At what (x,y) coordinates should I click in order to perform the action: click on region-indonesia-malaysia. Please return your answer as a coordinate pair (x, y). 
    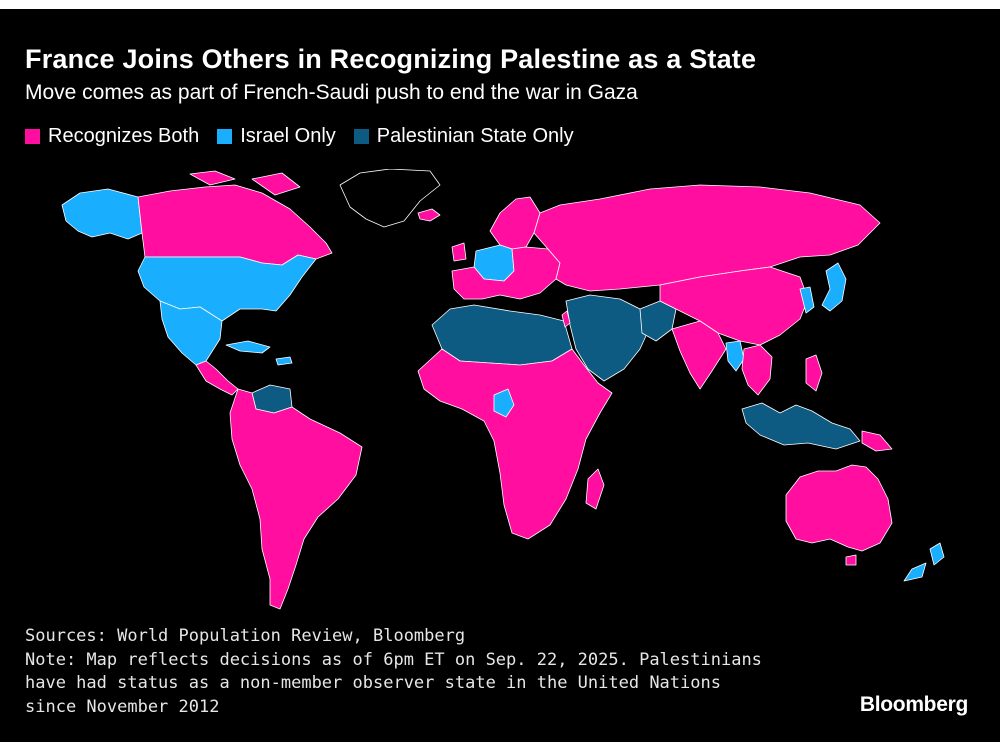
    Looking at the image, I should click on (801, 426).